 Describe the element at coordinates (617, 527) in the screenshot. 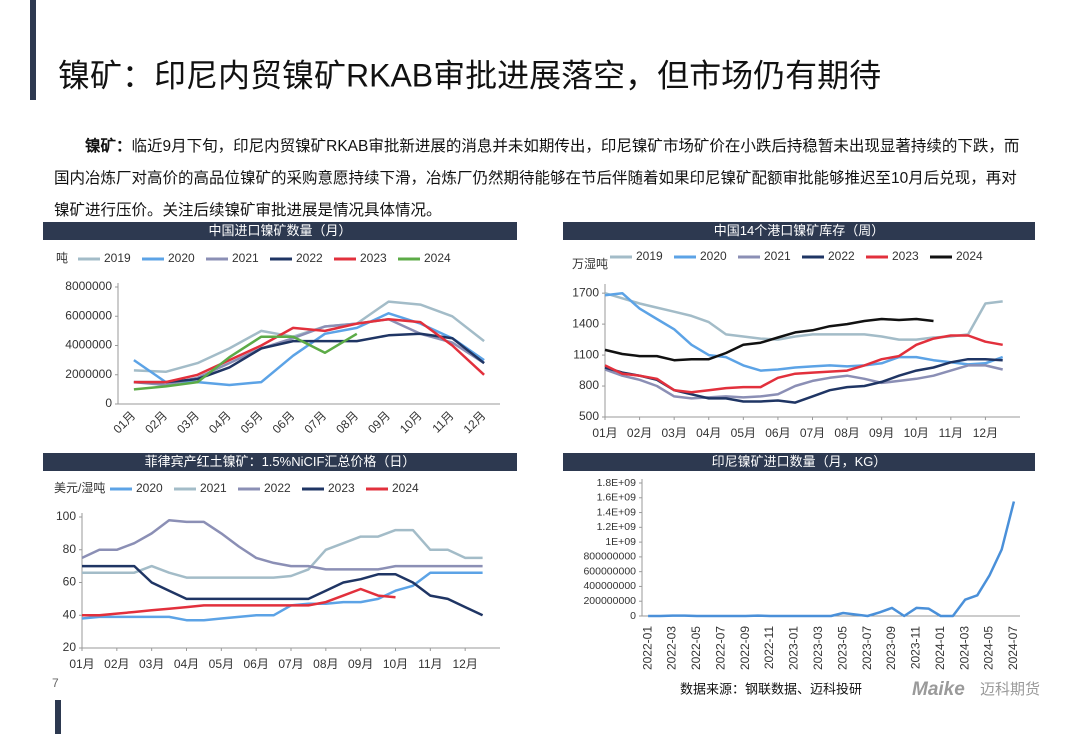

I see `y-tick-label: 1.2E+09` at that location.